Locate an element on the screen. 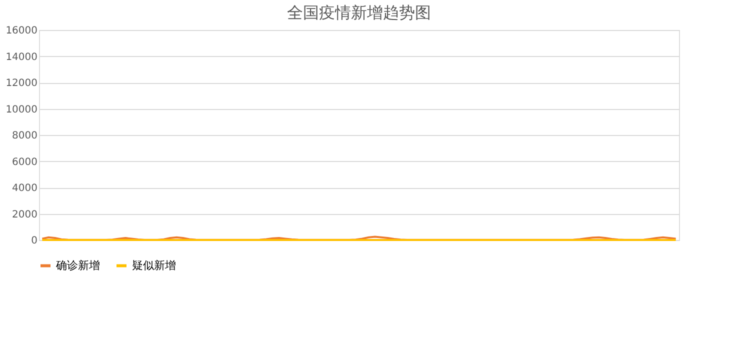 Image resolution: width=738 pixels, height=355 pixels. y-tick-label: 0 is located at coordinates (34, 241).